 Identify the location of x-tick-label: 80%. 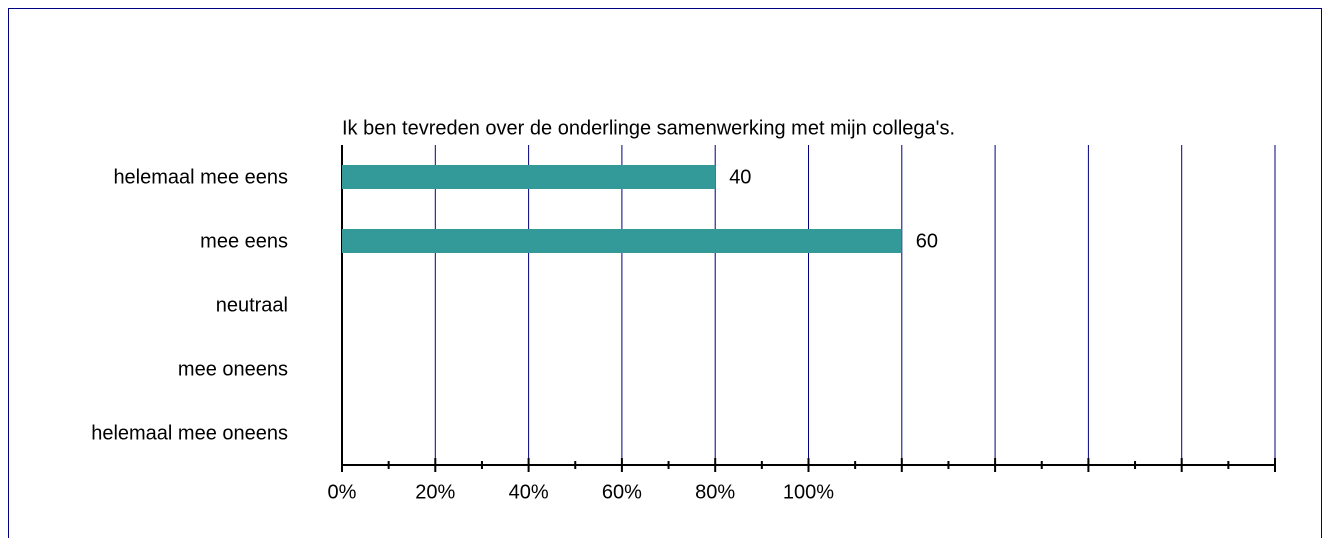
(715, 492).